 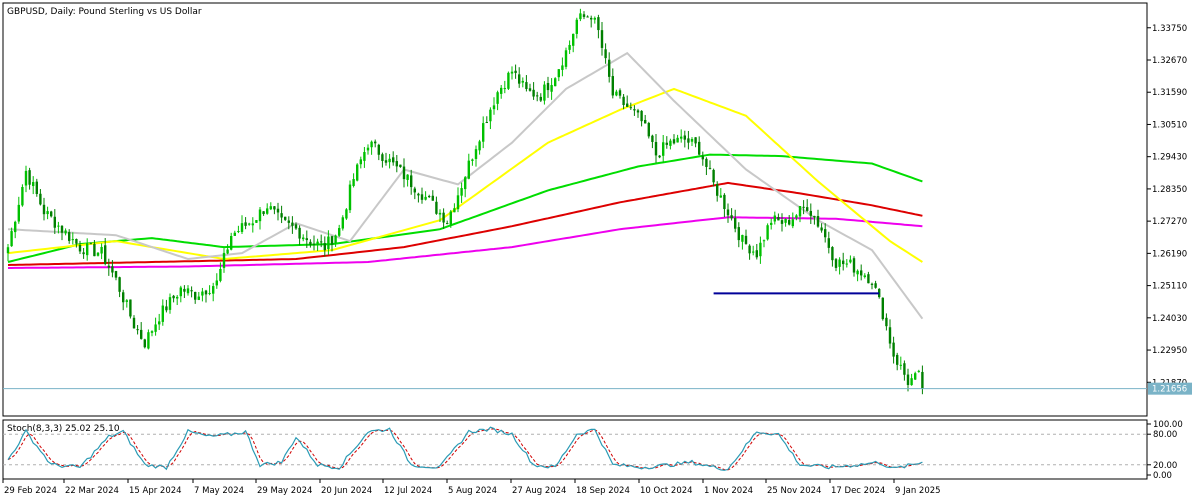 I want to click on date-tick-label: 5 Aug 2024, so click(x=472, y=491).